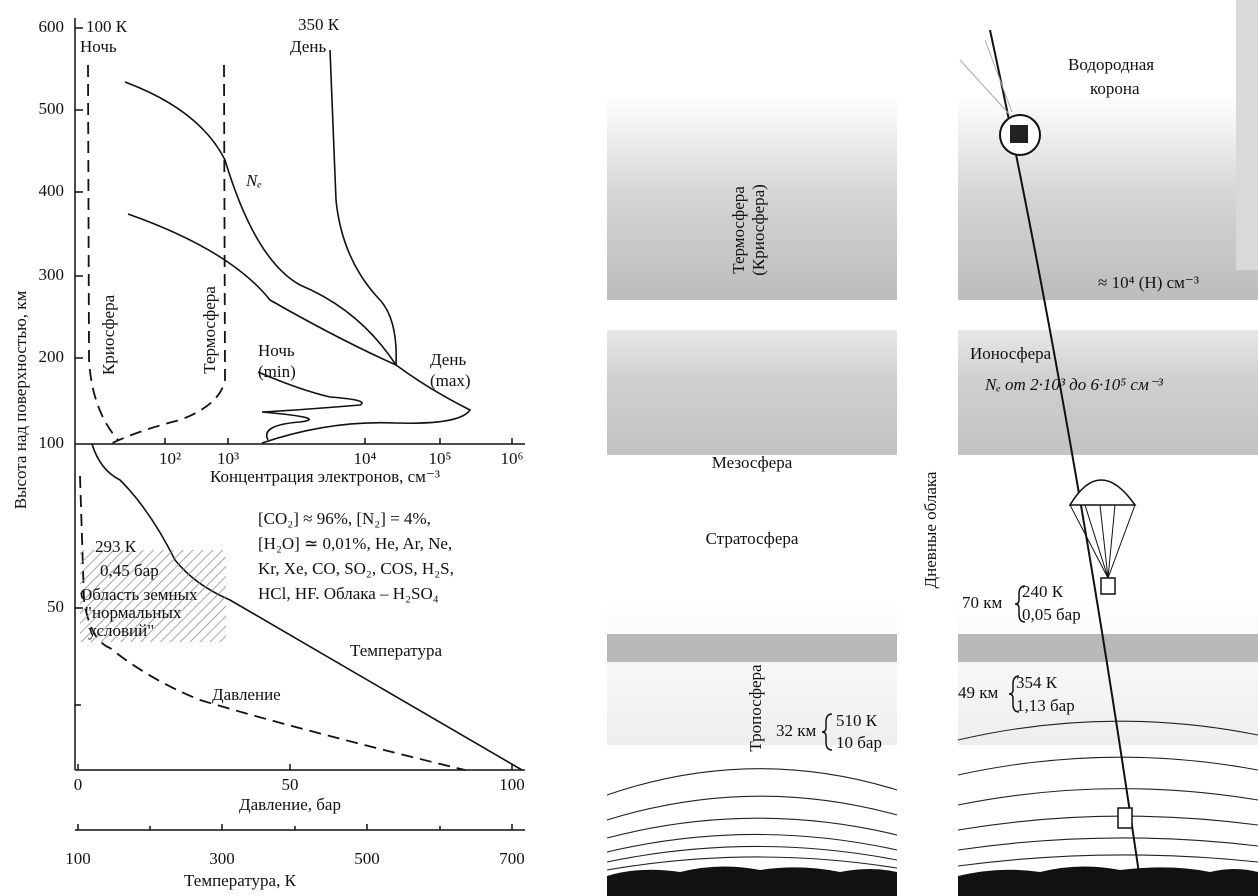 This screenshot has width=1258, height=896. Describe the element at coordinates (396, 650) in the screenshot. I see `label: Температура` at that location.